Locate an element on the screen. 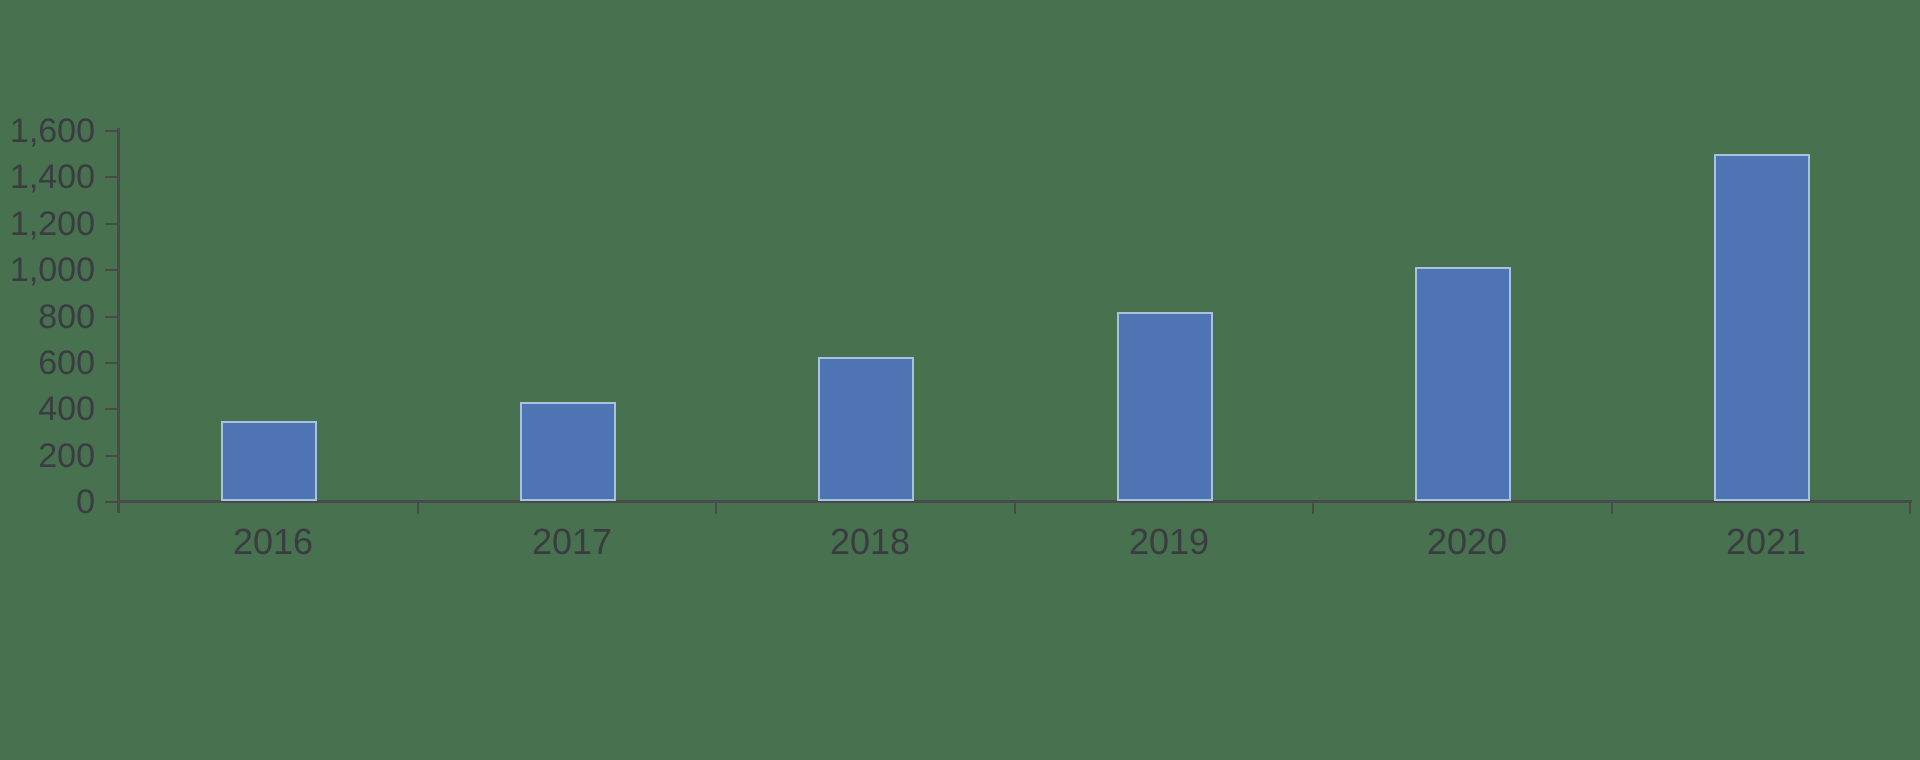 This screenshot has width=1920, height=760. bar-2020 is located at coordinates (1463, 384).